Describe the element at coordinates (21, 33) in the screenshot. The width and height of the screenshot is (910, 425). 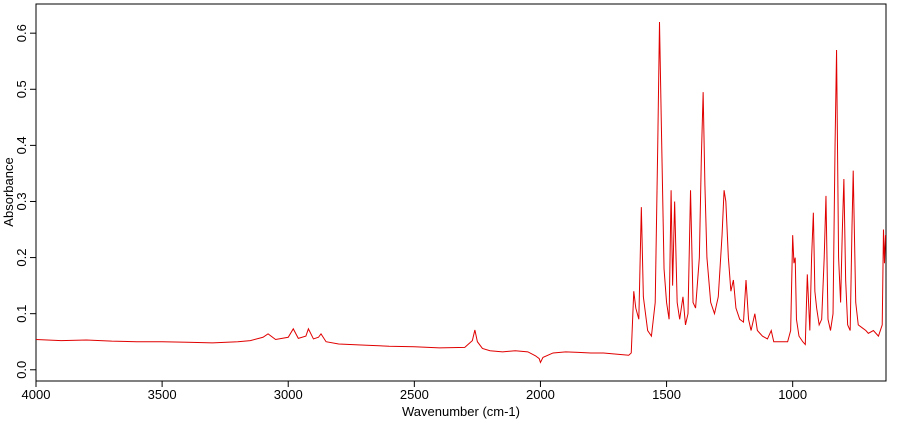
I see `y-tick-label: 0.6` at that location.